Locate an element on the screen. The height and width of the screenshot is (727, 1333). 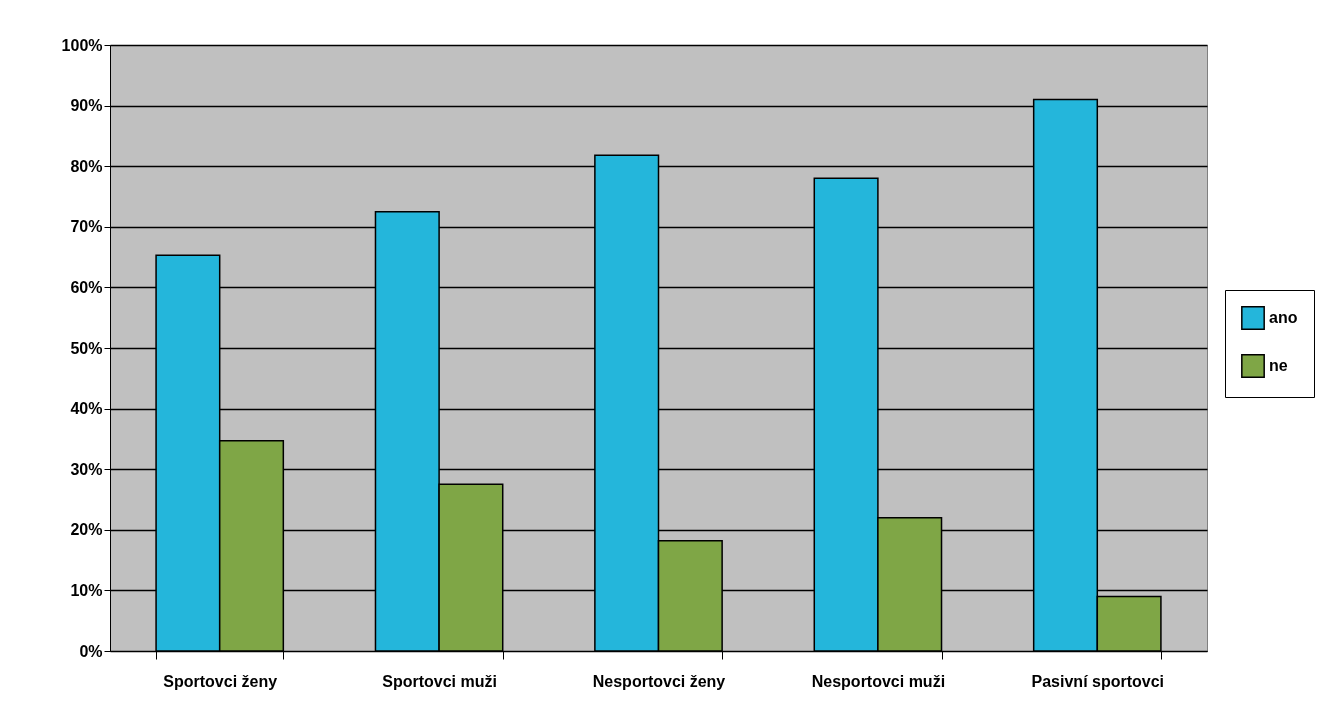
y-tick-label: 90% is located at coordinates (86, 106).